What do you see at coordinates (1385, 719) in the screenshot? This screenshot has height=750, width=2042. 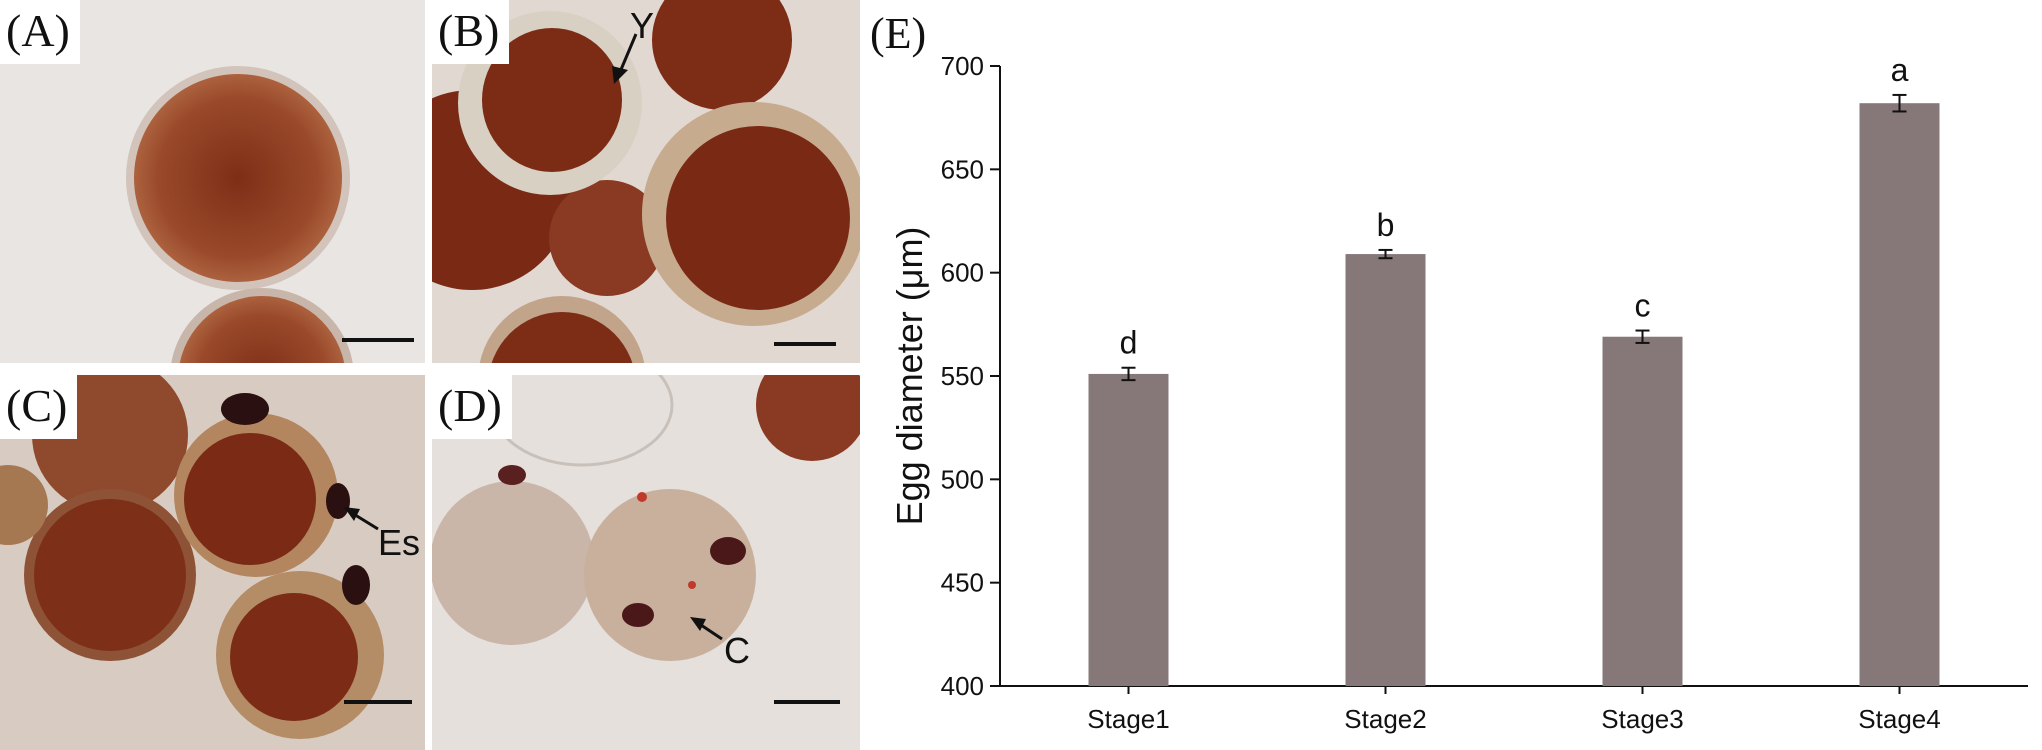 I see `x-tick-label: Stage2` at bounding box center [1385, 719].